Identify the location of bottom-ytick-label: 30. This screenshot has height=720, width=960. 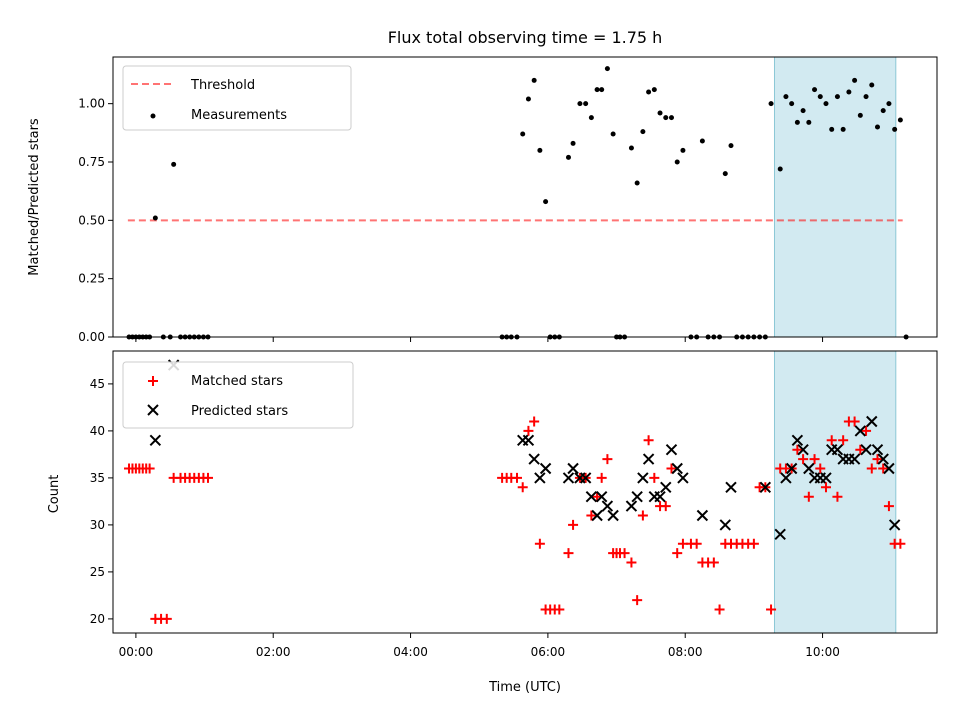
(97, 525).